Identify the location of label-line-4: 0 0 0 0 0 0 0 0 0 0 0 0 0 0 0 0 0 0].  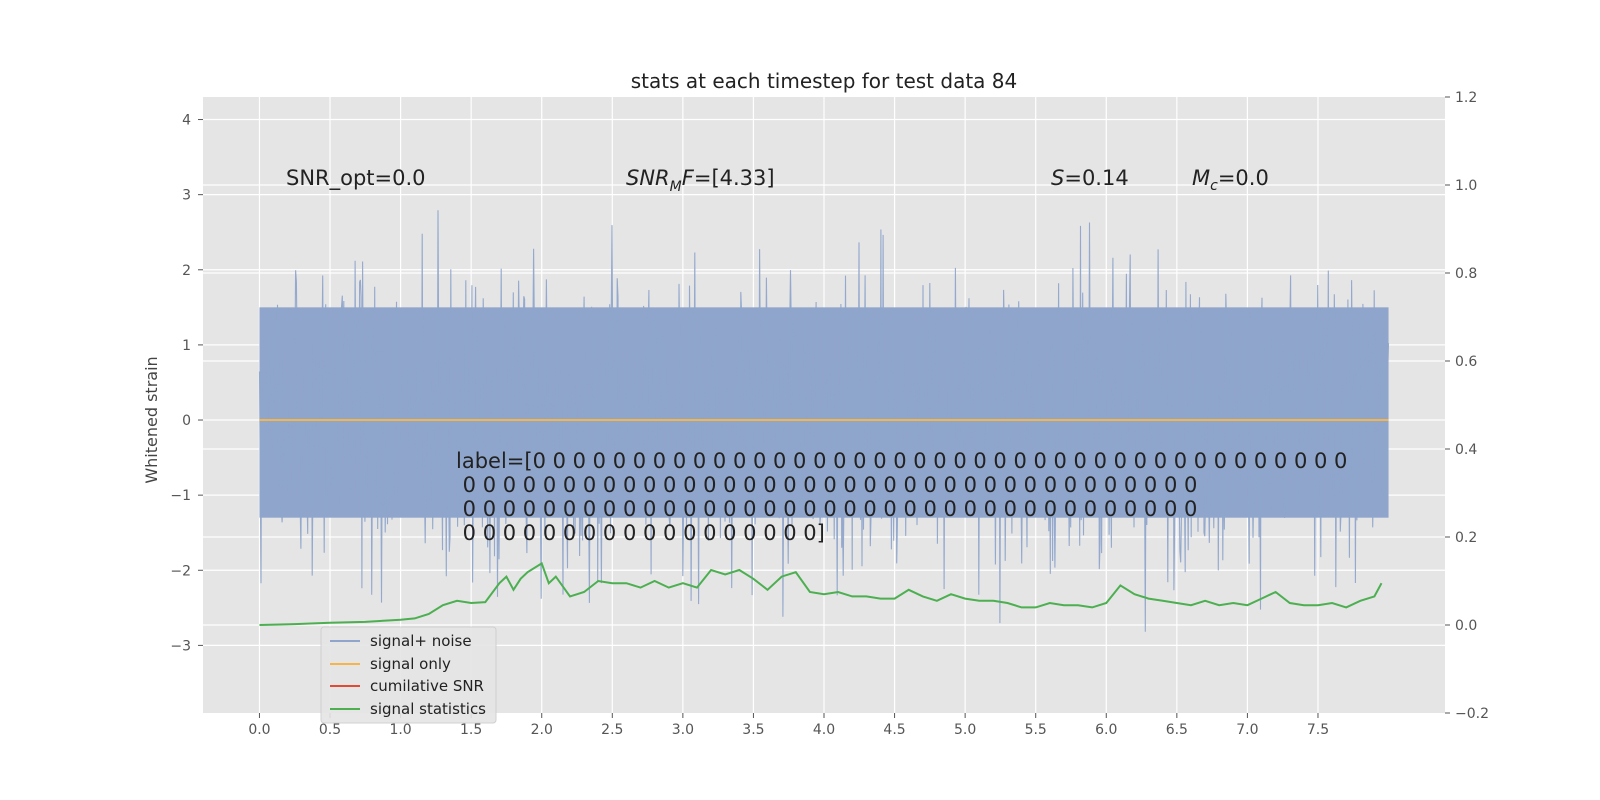
(640, 533).